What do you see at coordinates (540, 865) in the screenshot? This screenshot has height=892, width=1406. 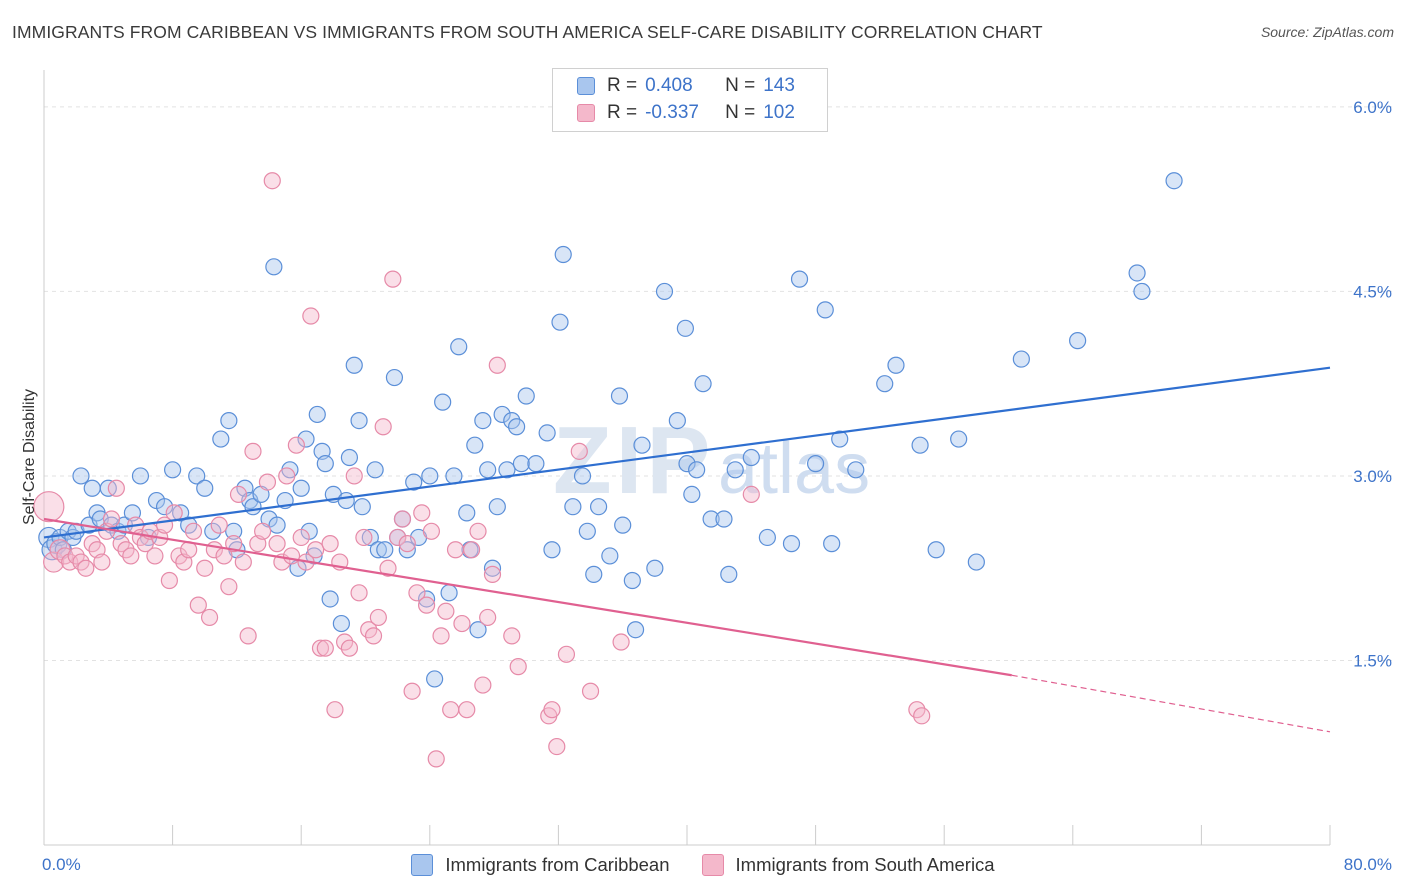 I see `legend-item-caribbean: Immigrants from Caribbean` at bounding box center [540, 865].